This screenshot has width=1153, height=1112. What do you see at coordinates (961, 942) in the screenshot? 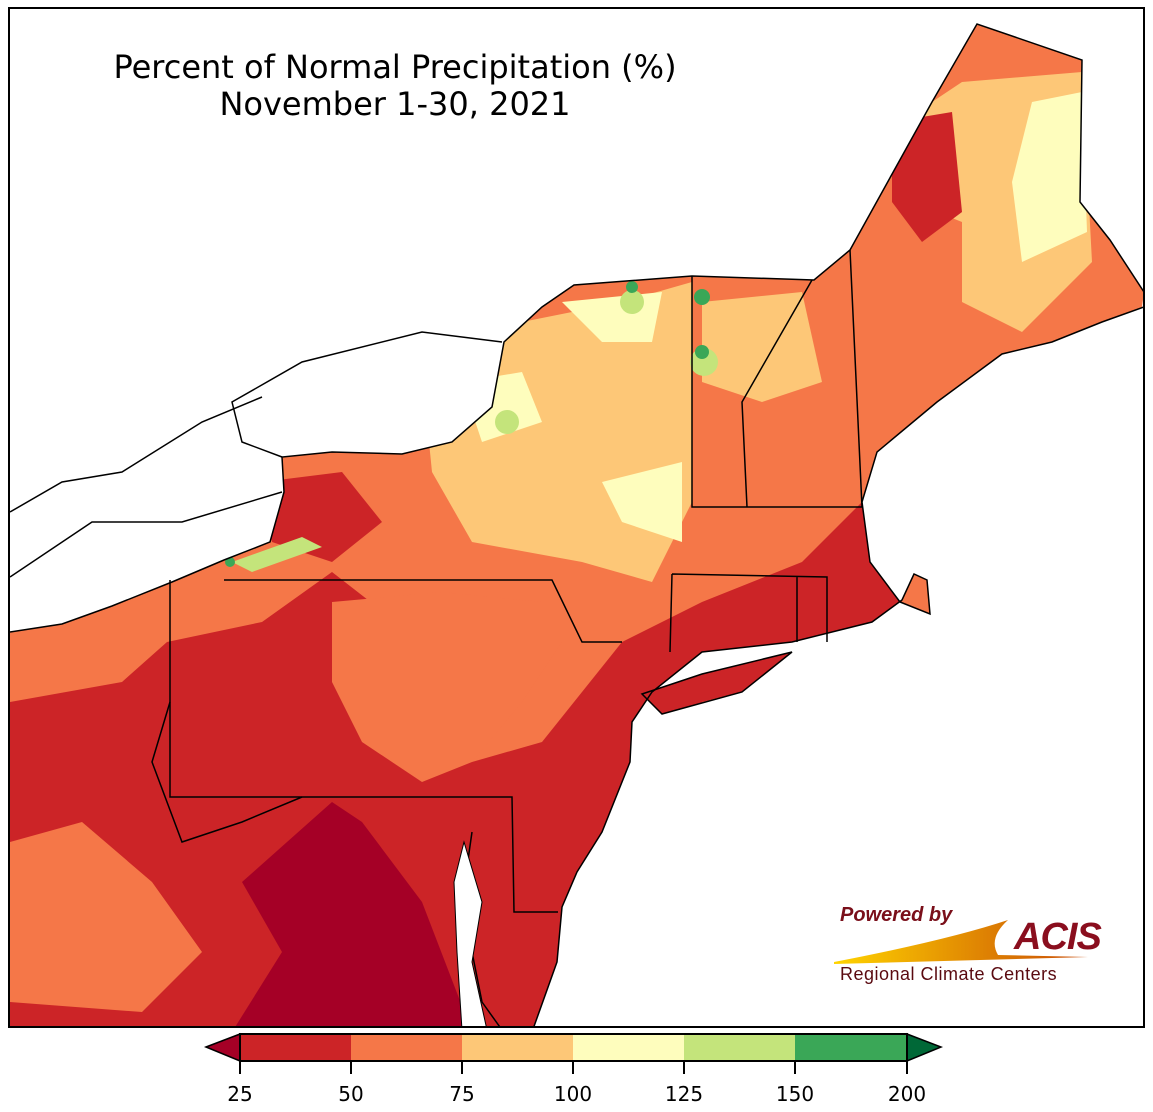
I see `swoosh-graphic` at bounding box center [961, 942].